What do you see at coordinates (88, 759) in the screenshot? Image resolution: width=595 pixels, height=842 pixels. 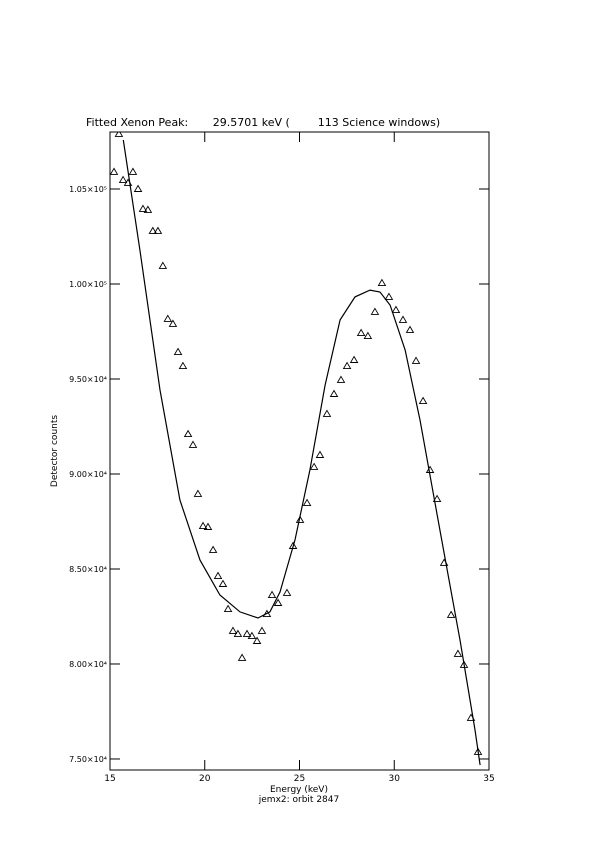 I see `y-tick-label: 7.50×10⁴` at bounding box center [88, 759].